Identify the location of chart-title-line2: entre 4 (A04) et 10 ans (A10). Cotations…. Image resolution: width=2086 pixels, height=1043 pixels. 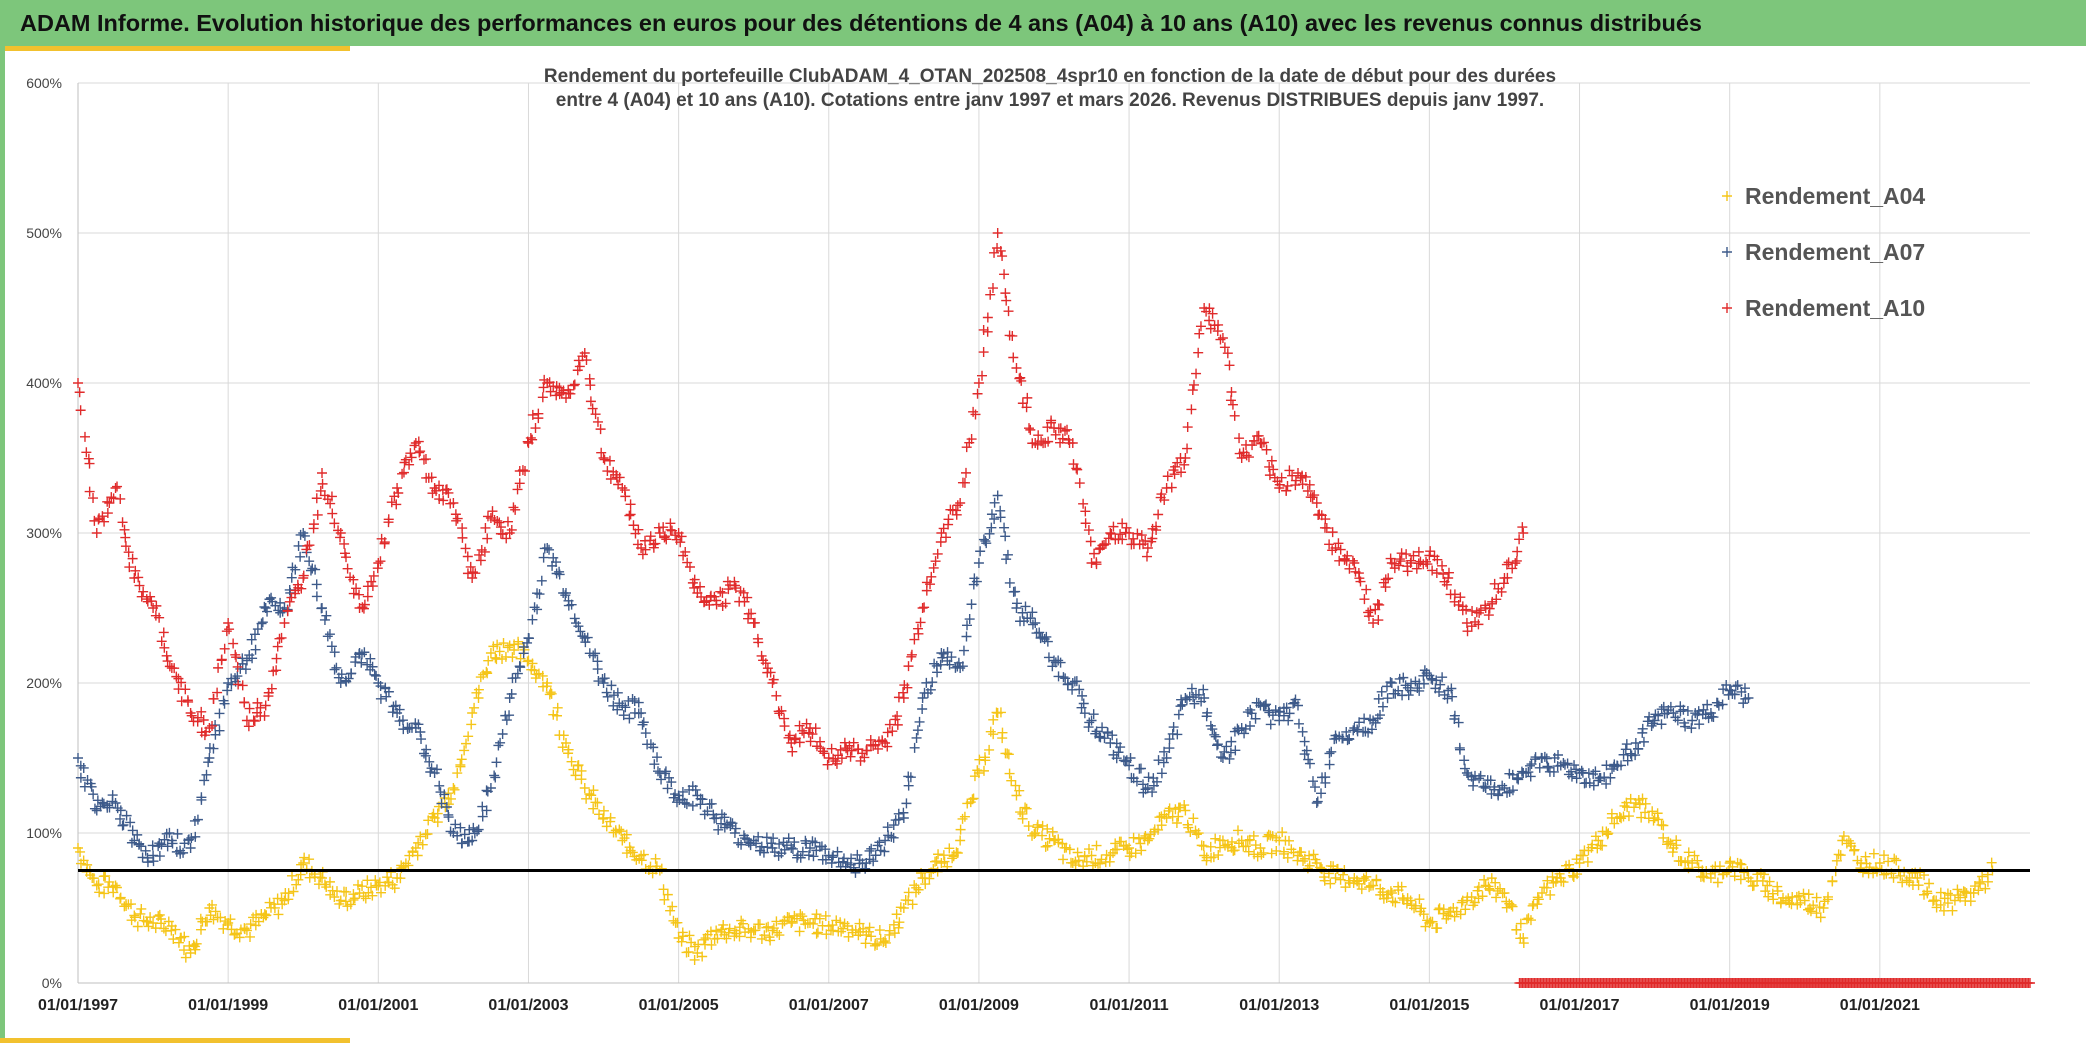
(1050, 100).